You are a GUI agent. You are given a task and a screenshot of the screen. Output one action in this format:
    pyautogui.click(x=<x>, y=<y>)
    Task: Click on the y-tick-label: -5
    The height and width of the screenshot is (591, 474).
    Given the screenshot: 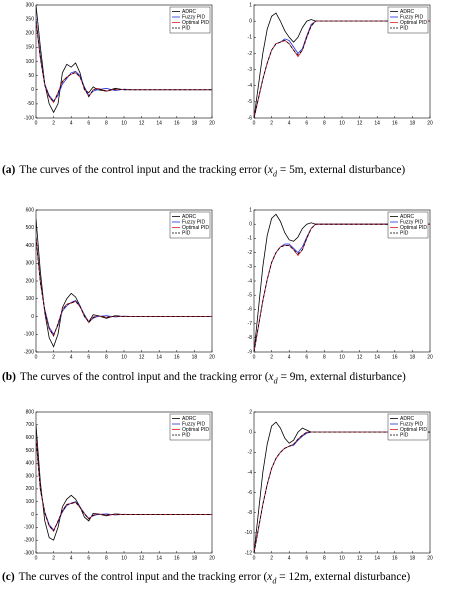 What is the action you would take?
    pyautogui.click(x=250, y=296)
    